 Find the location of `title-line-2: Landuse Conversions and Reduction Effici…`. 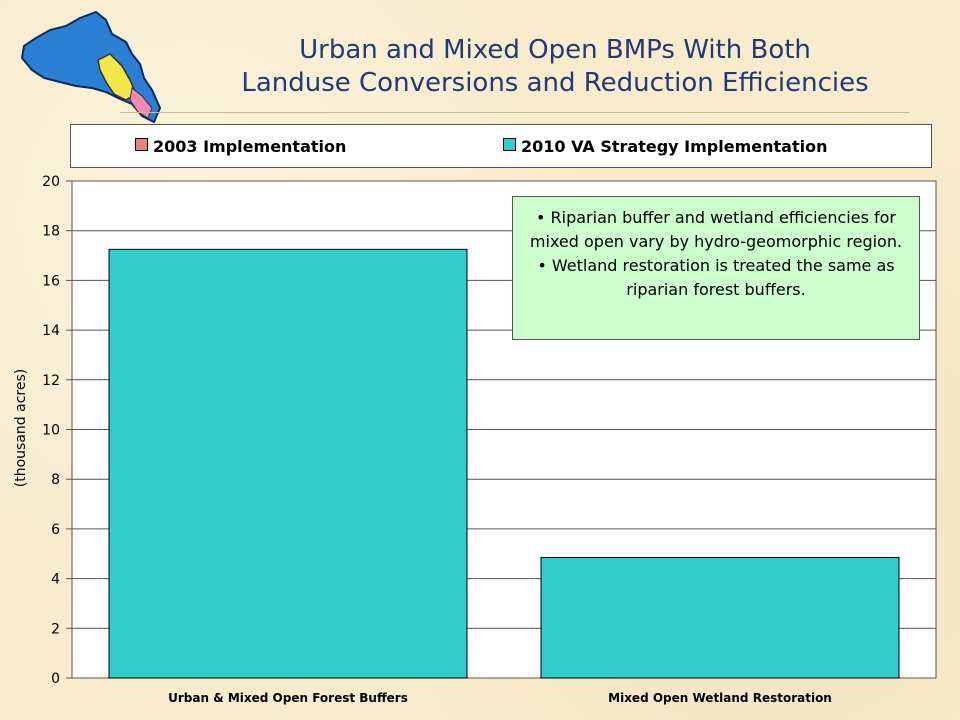

title-line-2: Landuse Conversions and Reduction Effici… is located at coordinates (555, 83).